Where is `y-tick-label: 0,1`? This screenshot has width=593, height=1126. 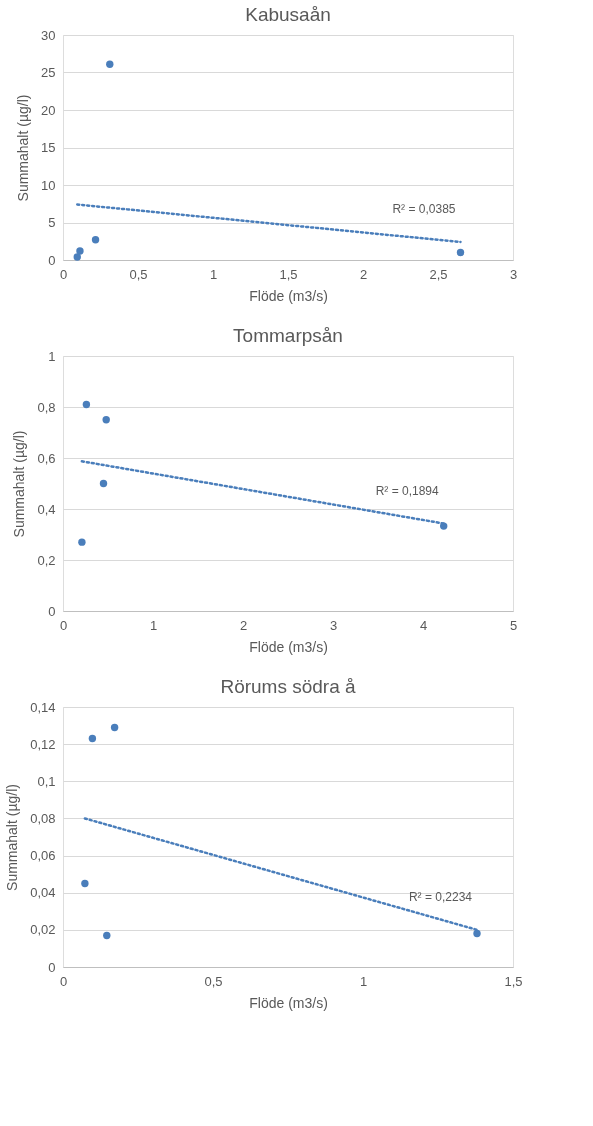 y-tick-label: 0,1 is located at coordinates (46, 781).